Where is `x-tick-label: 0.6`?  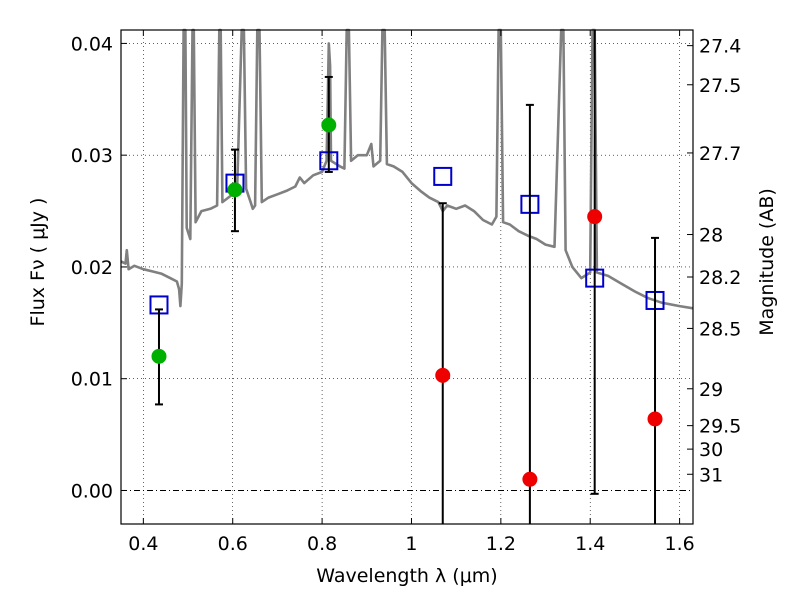
x-tick-label: 0.6 is located at coordinates (233, 544).